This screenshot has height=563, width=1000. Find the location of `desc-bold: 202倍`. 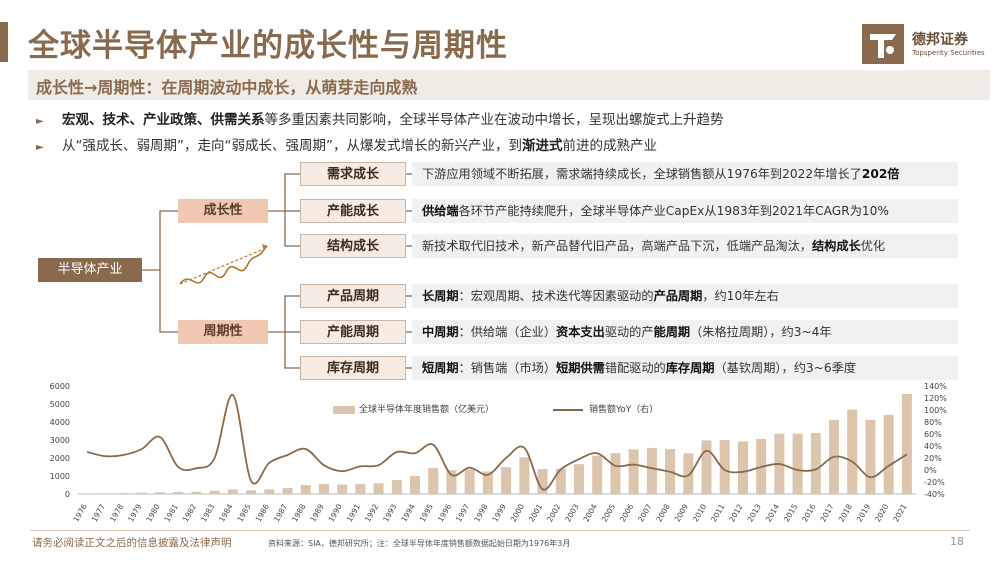

desc-bold: 202倍 is located at coordinates (880, 174).